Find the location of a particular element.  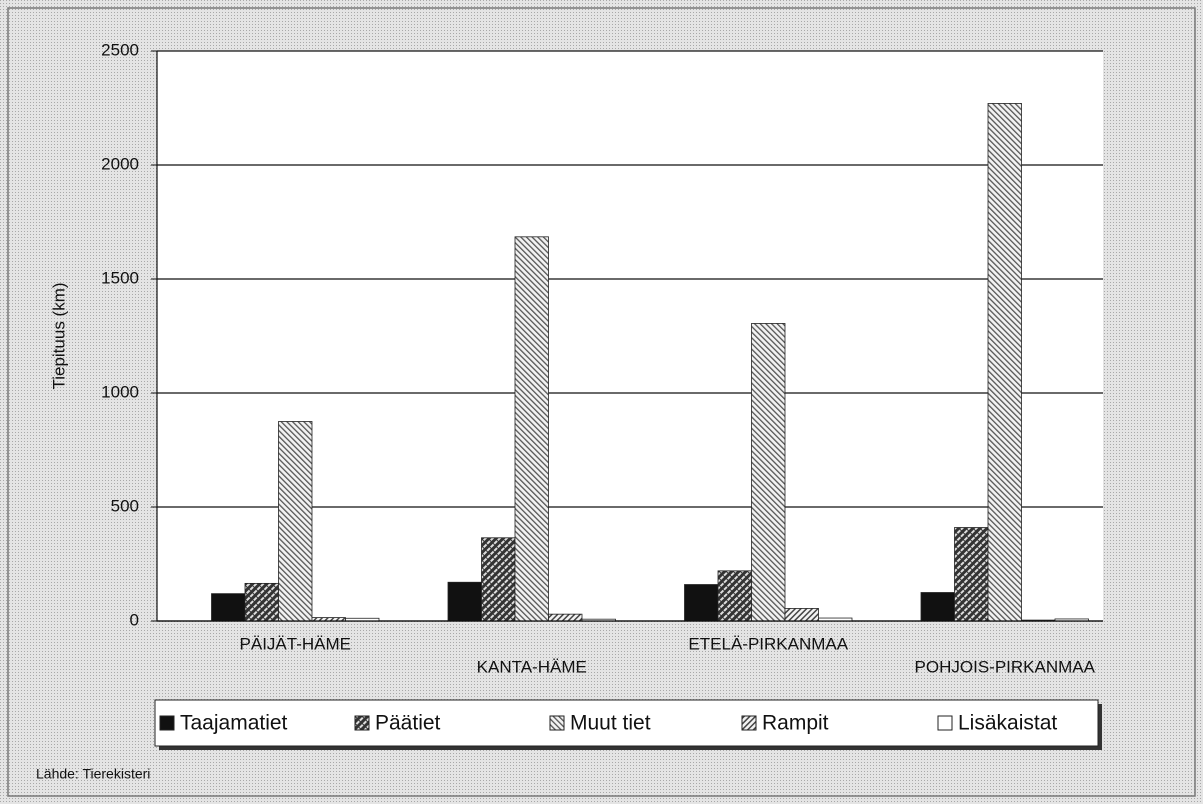

legend-label: Taajamatiet is located at coordinates (234, 723).